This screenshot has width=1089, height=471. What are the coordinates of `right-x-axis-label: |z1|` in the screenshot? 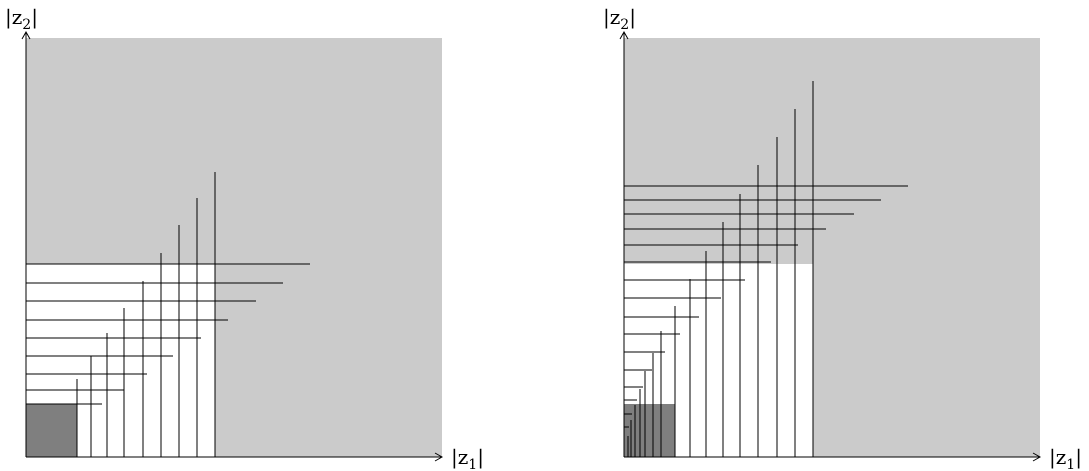 It's located at (1065, 458).